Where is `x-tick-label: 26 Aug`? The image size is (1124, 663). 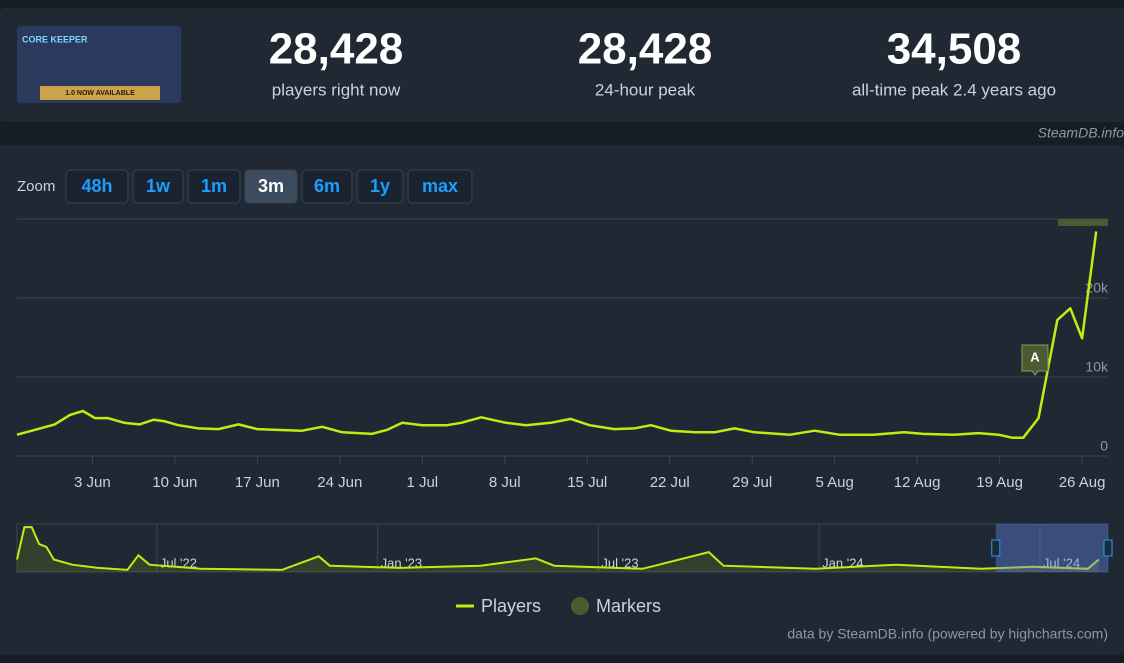
x-tick-label: 26 Aug is located at coordinates (1082, 482).